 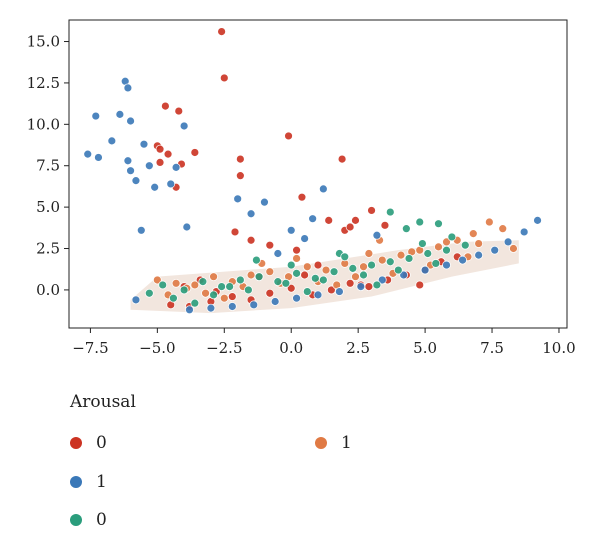 I want to click on y-tick-label: 10.0, so click(x=43, y=124).